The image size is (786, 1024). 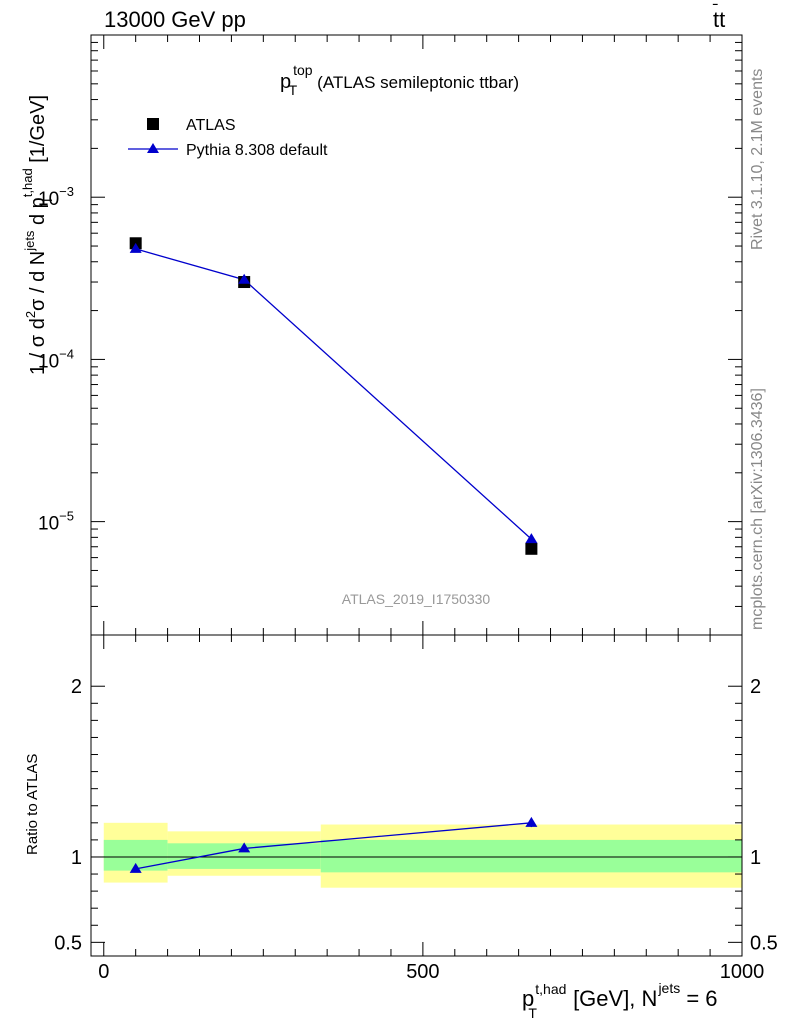 I want to click on plot-title: ptop T (ATLAS semileptonic ttbar), so click(x=399, y=80).